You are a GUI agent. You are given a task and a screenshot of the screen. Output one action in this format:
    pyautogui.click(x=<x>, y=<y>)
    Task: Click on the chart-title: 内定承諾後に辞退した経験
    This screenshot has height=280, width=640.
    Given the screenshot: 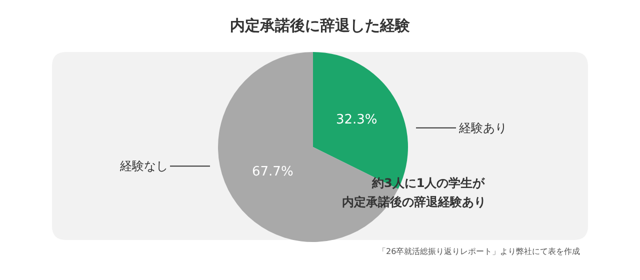 What is the action you would take?
    pyautogui.click(x=320, y=25)
    